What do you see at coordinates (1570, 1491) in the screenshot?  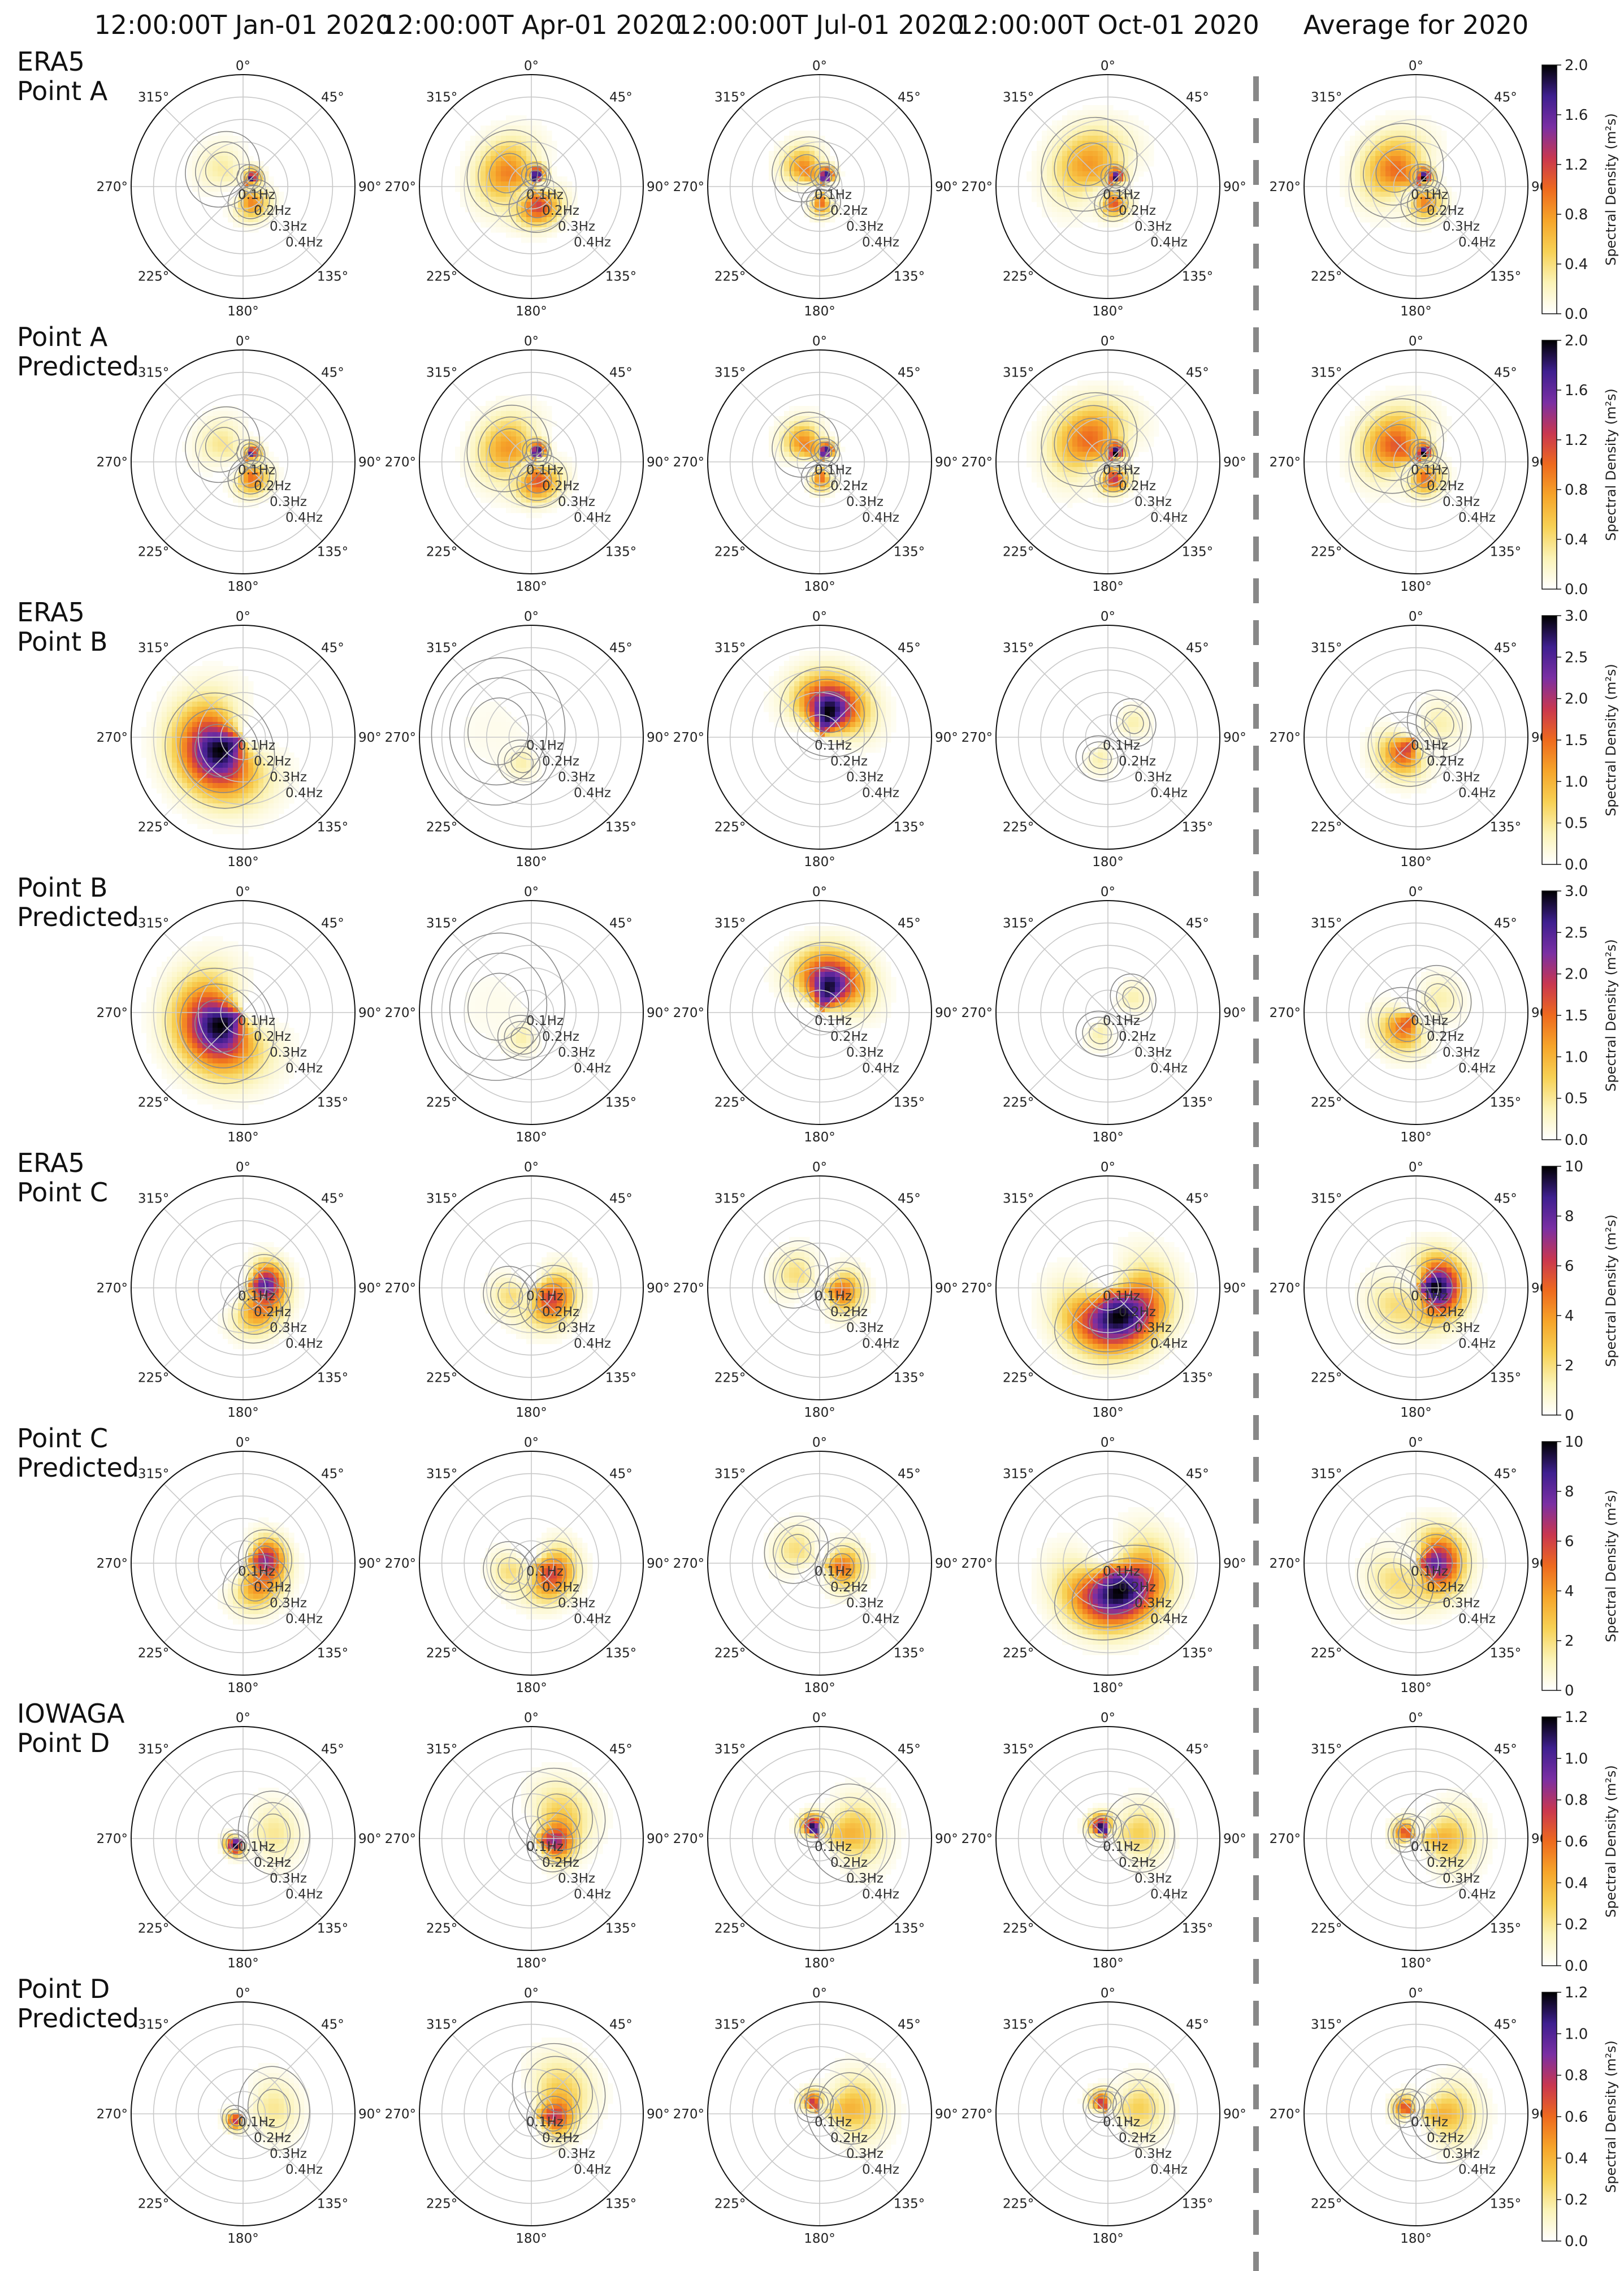 I see `colorbar-tick-label: 8` at bounding box center [1570, 1491].